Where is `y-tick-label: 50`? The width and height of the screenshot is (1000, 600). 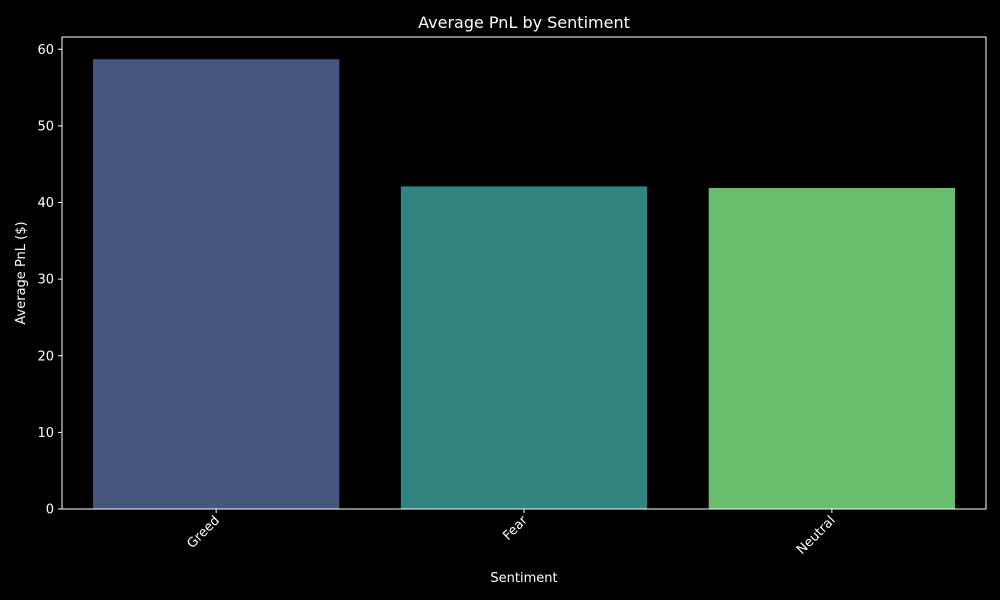 y-tick-label: 50 is located at coordinates (45, 126).